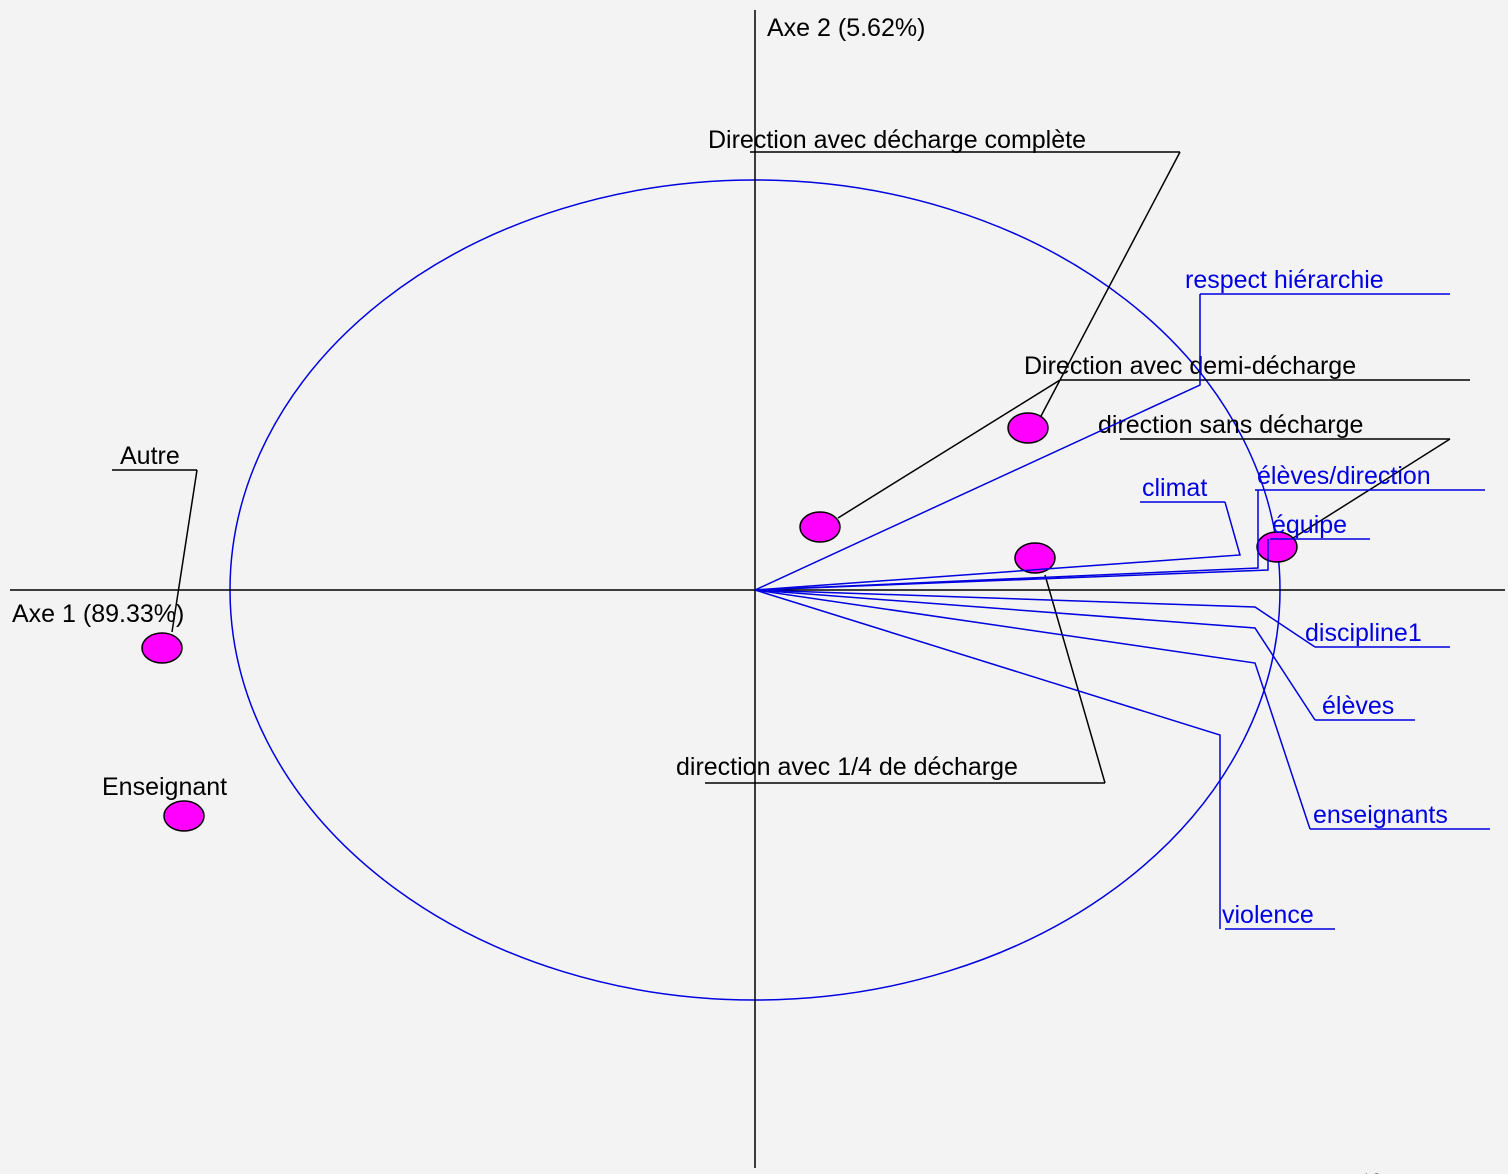 The image size is (1508, 1174). Describe the element at coordinates (1358, 706) in the screenshot. I see `variable-label: élèves` at that location.